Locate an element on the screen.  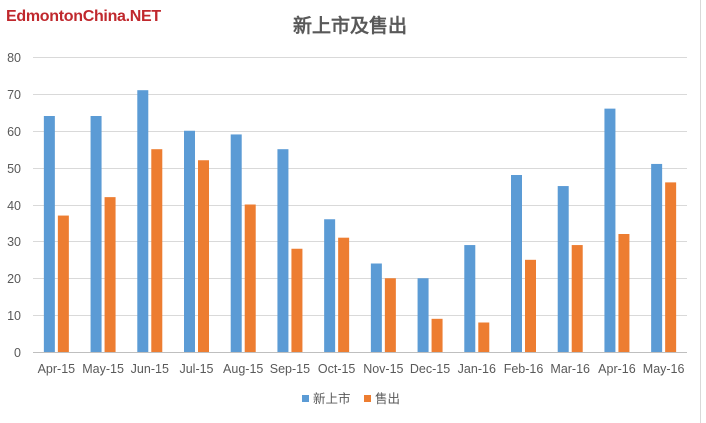
x-tick-label: May-15 is located at coordinates (103, 369).